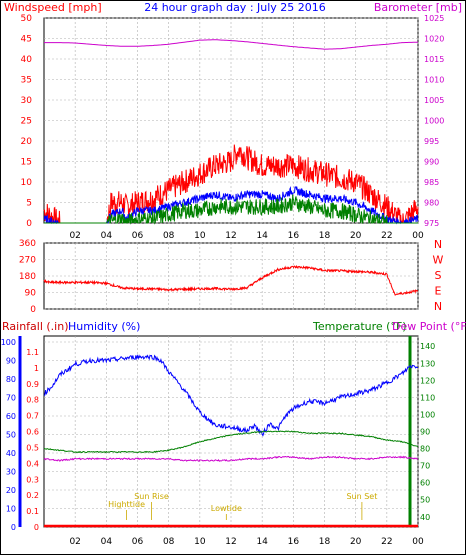  Describe the element at coordinates (27, 183) in the screenshot. I see `windspeed-tick-label: 10` at that location.